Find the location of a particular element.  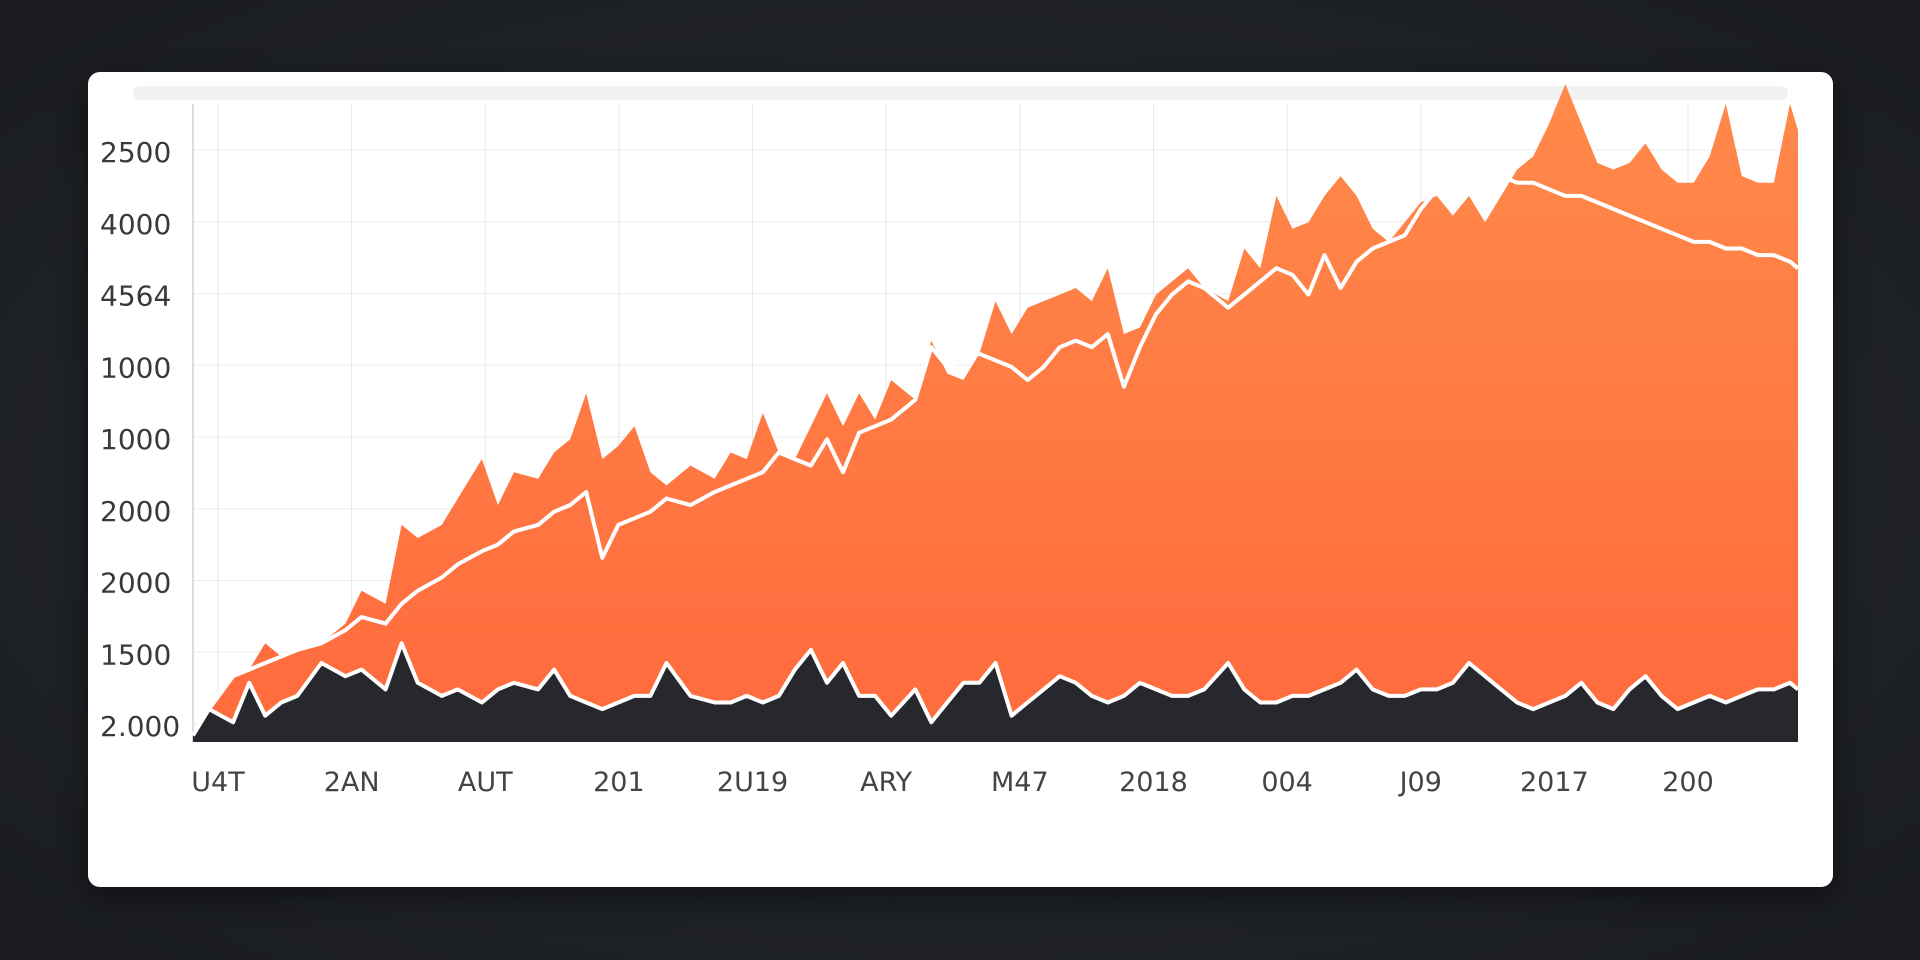

x-tick-label: 2U19 is located at coordinates (752, 782).